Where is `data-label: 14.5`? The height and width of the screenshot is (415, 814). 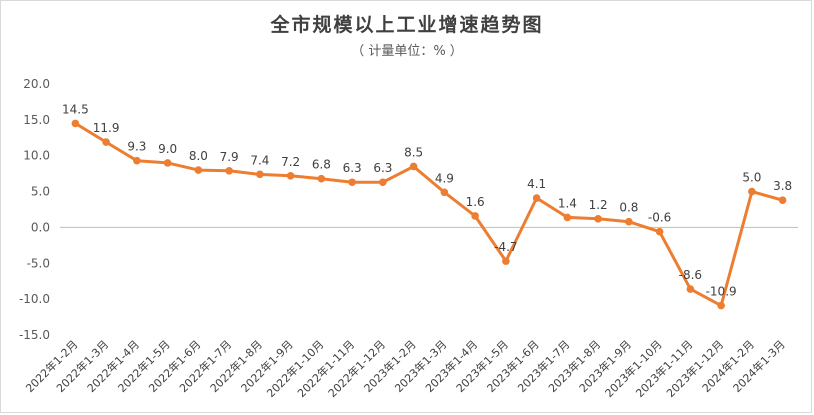
data-label: 14.5 is located at coordinates (75, 109).